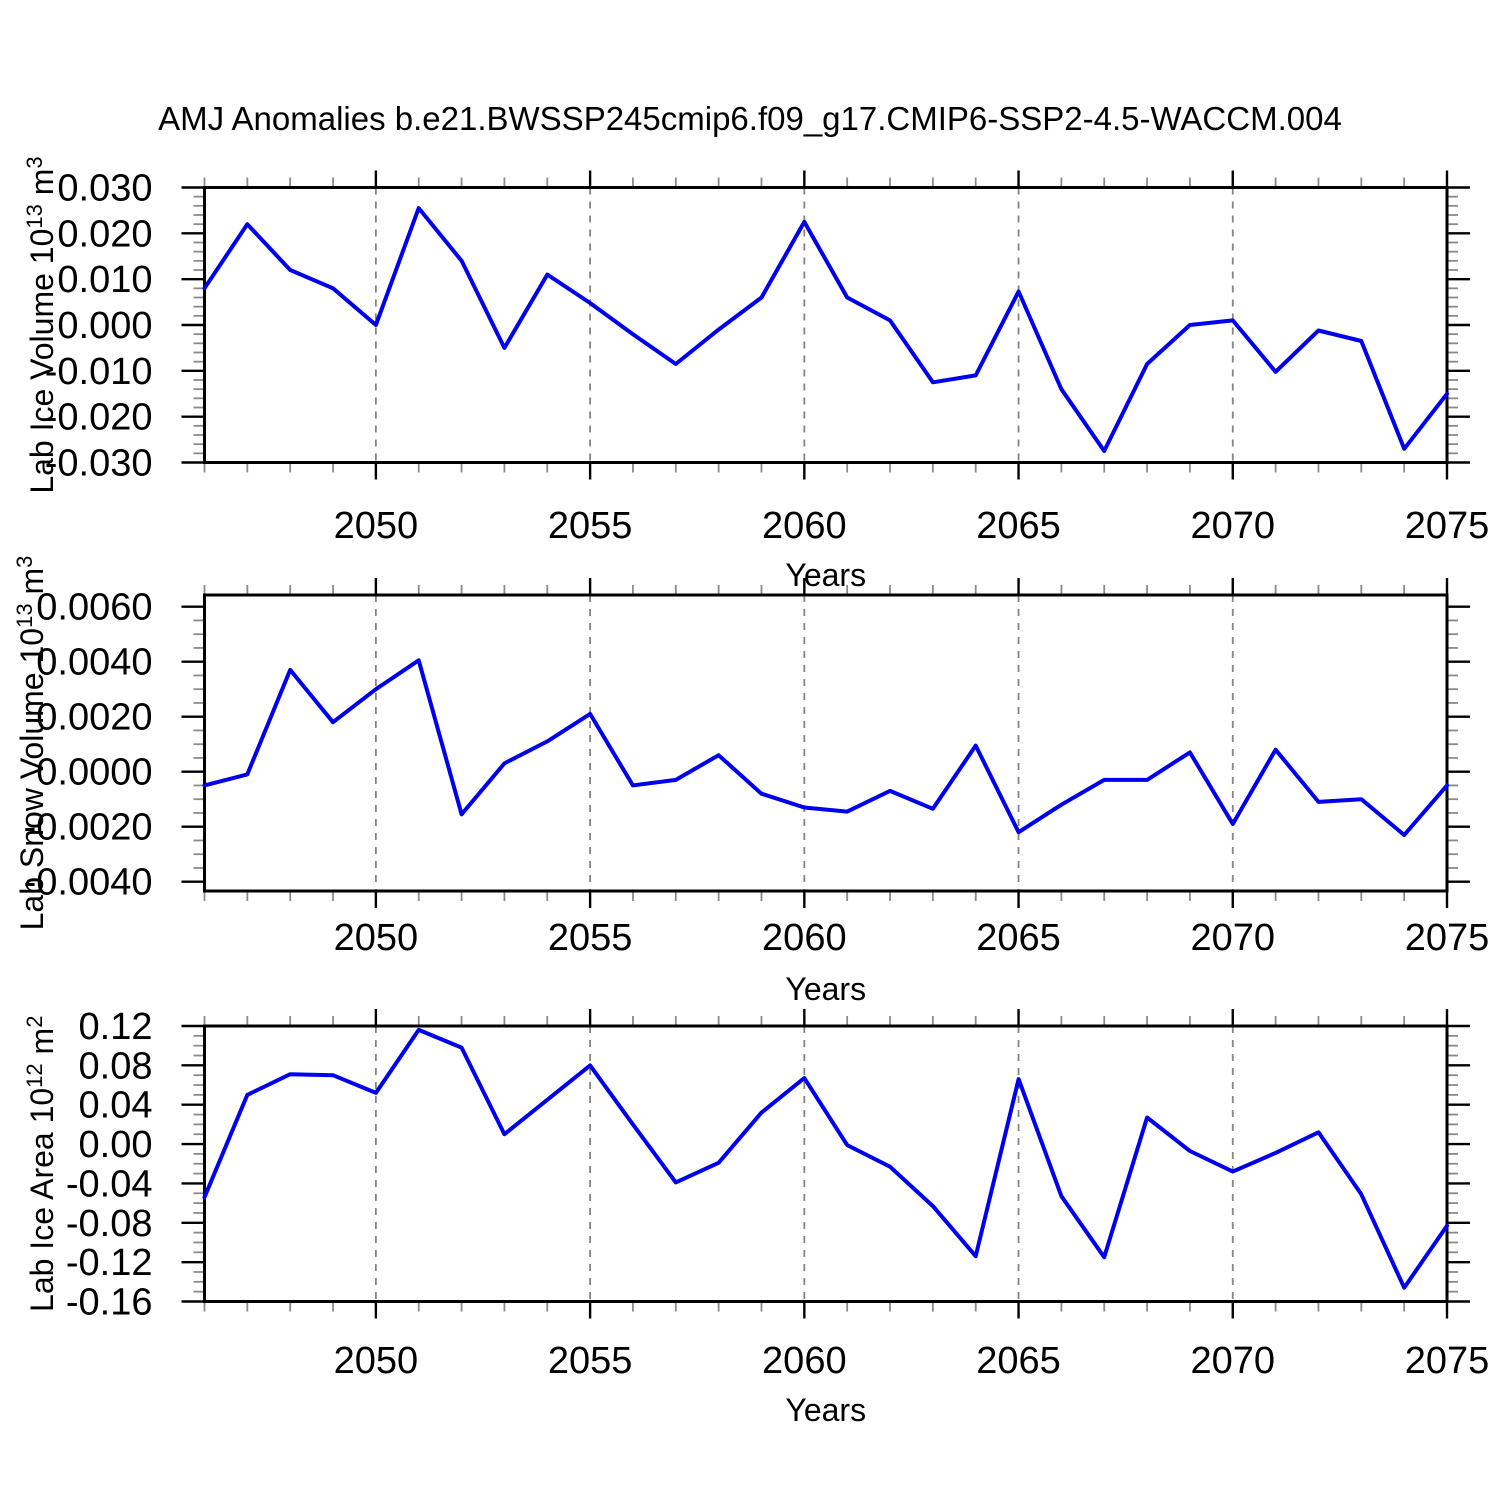 The height and width of the screenshot is (1500, 1500). Describe the element at coordinates (104, 234) in the screenshot. I see `y-tick-label: 0.020` at that location.